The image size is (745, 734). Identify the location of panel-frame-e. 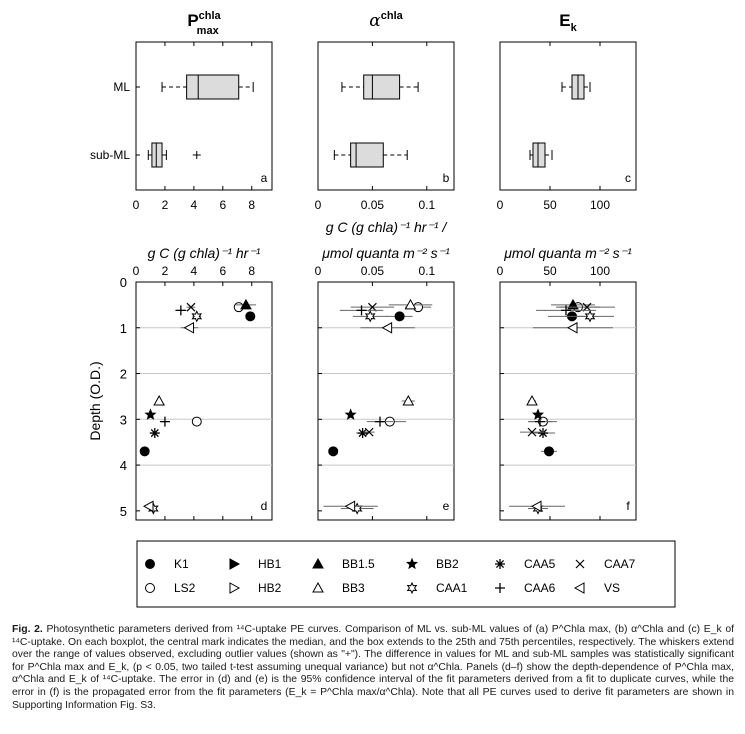
(386, 401).